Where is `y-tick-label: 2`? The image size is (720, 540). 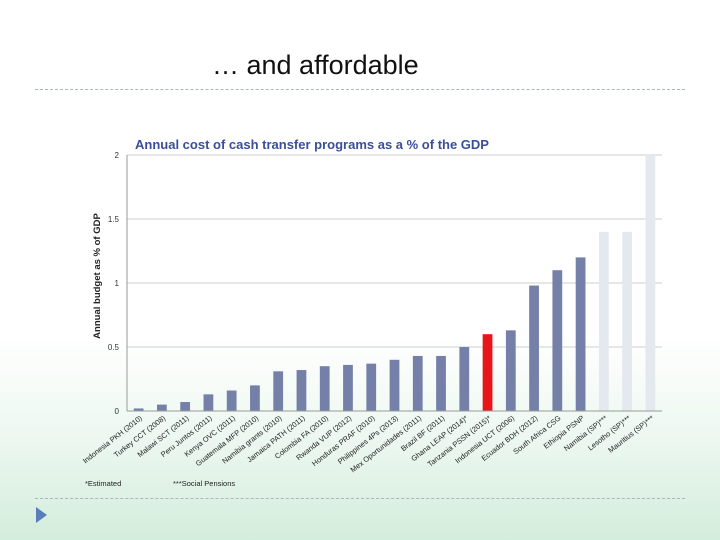 y-tick-label: 2 is located at coordinates (117, 155).